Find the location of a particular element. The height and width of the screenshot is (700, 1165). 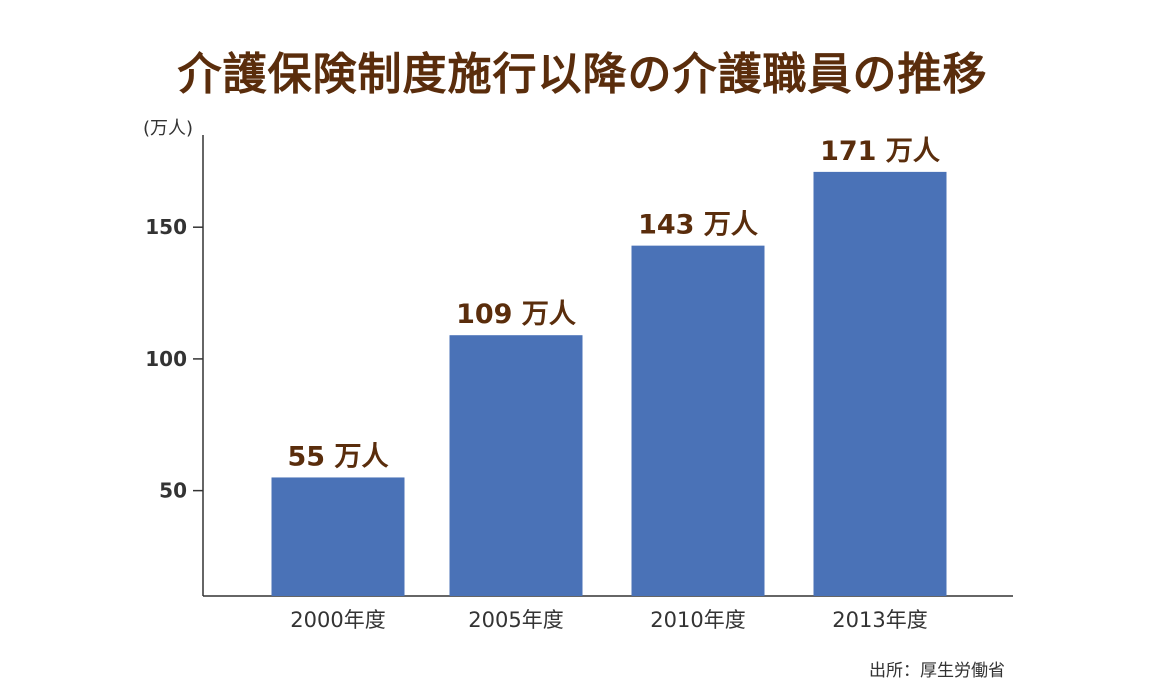

chart-title: 介護保険制度施行以降の介護職員の推移 is located at coordinates (582, 74).